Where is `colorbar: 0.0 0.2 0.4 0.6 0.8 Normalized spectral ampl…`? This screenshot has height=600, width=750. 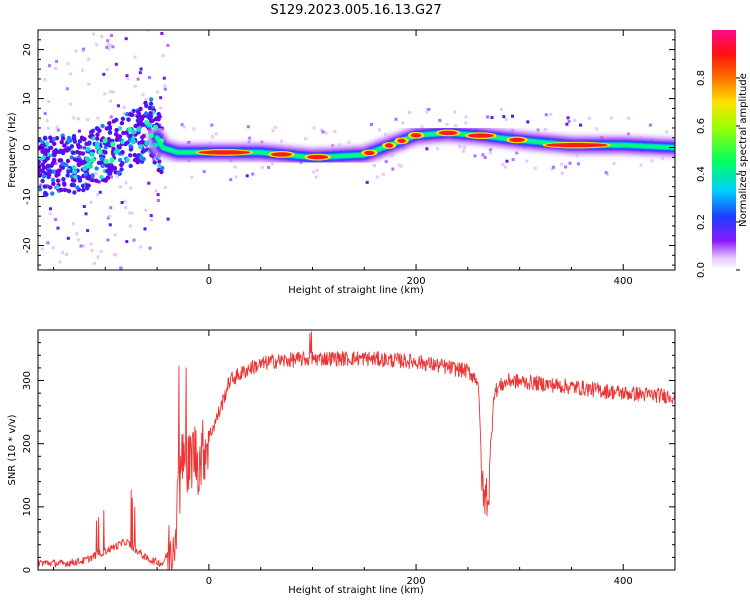 colorbar: 0.0 0.2 0.4 0.6 0.8 Normalized spectral ampl… is located at coordinates (722, 154).